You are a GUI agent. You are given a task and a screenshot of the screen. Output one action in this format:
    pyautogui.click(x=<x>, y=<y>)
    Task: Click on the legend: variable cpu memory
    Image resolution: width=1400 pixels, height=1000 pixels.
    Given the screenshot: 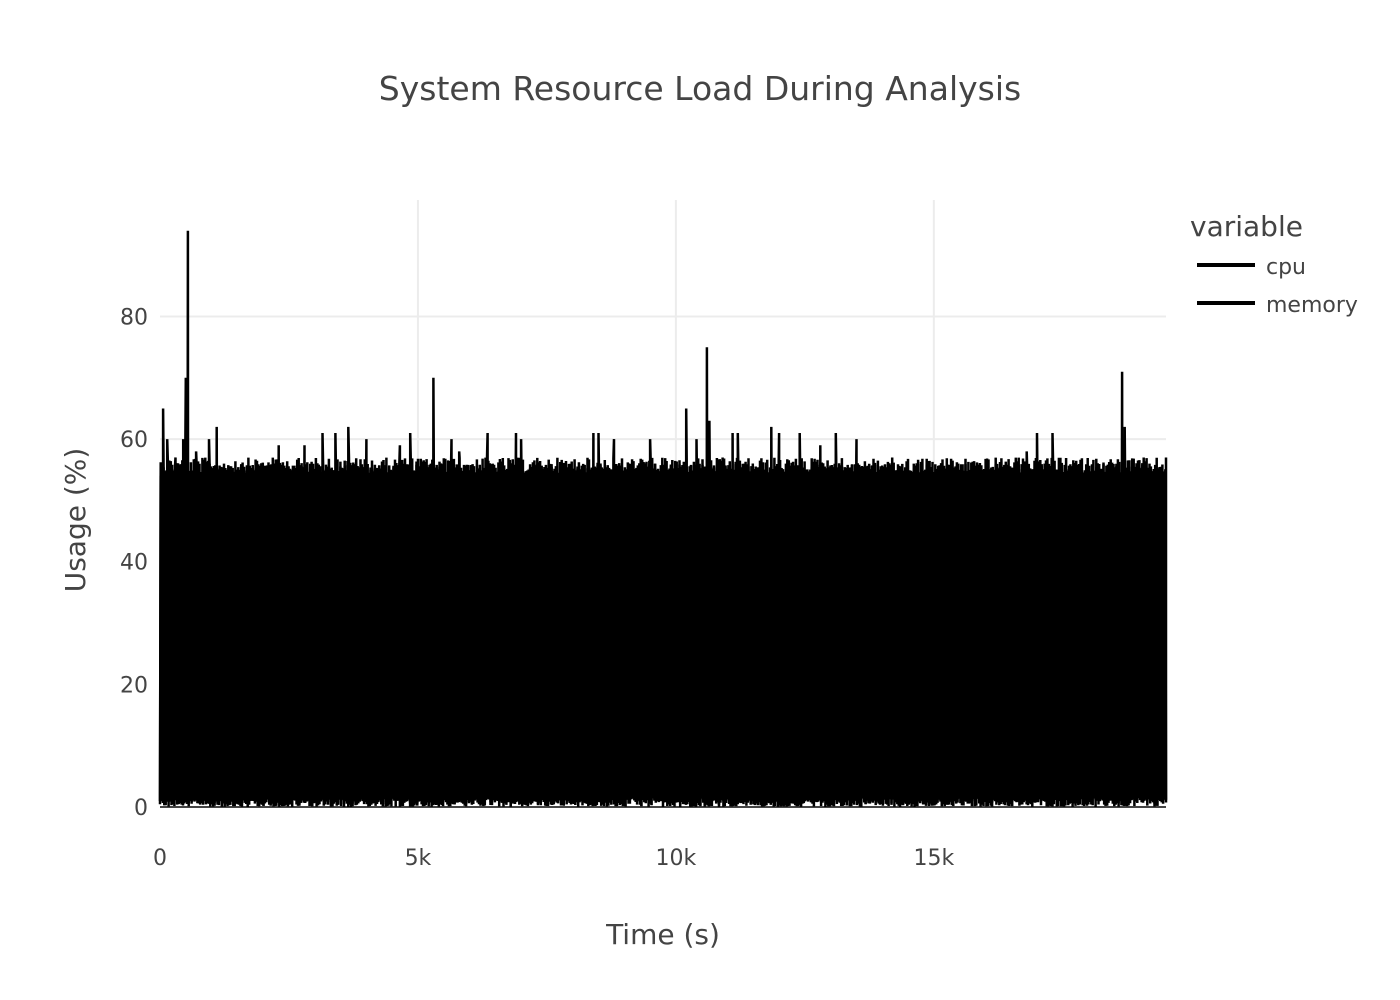 What is the action you would take?
    pyautogui.click(x=1274, y=264)
    